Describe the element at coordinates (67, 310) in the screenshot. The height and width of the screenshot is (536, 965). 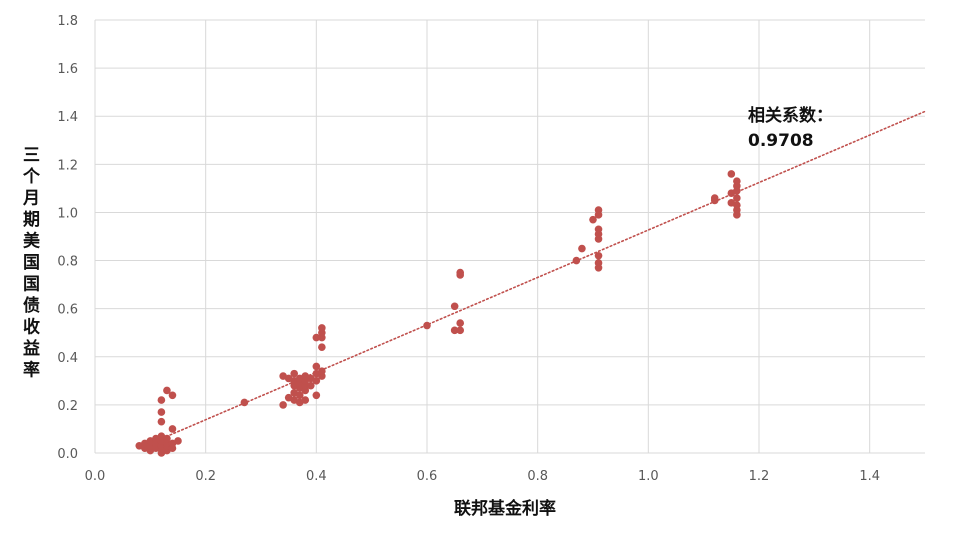
I see `y-tick-label: 0.6` at that location.